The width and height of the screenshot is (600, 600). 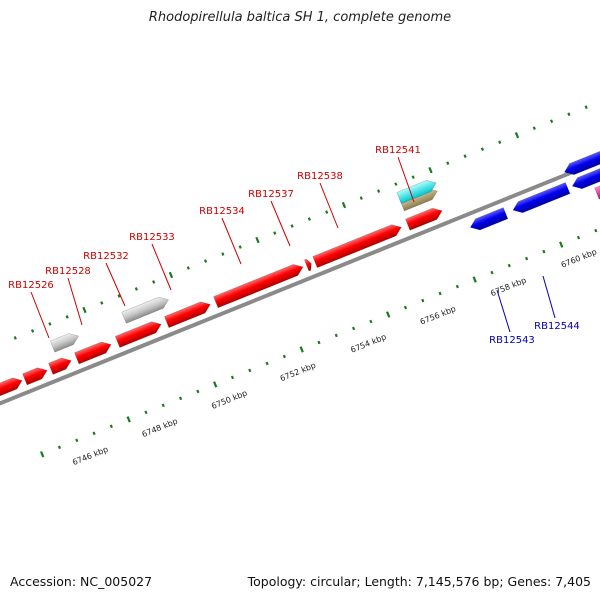 I want to click on scale-label: 6752 kbp, so click(x=298, y=372).